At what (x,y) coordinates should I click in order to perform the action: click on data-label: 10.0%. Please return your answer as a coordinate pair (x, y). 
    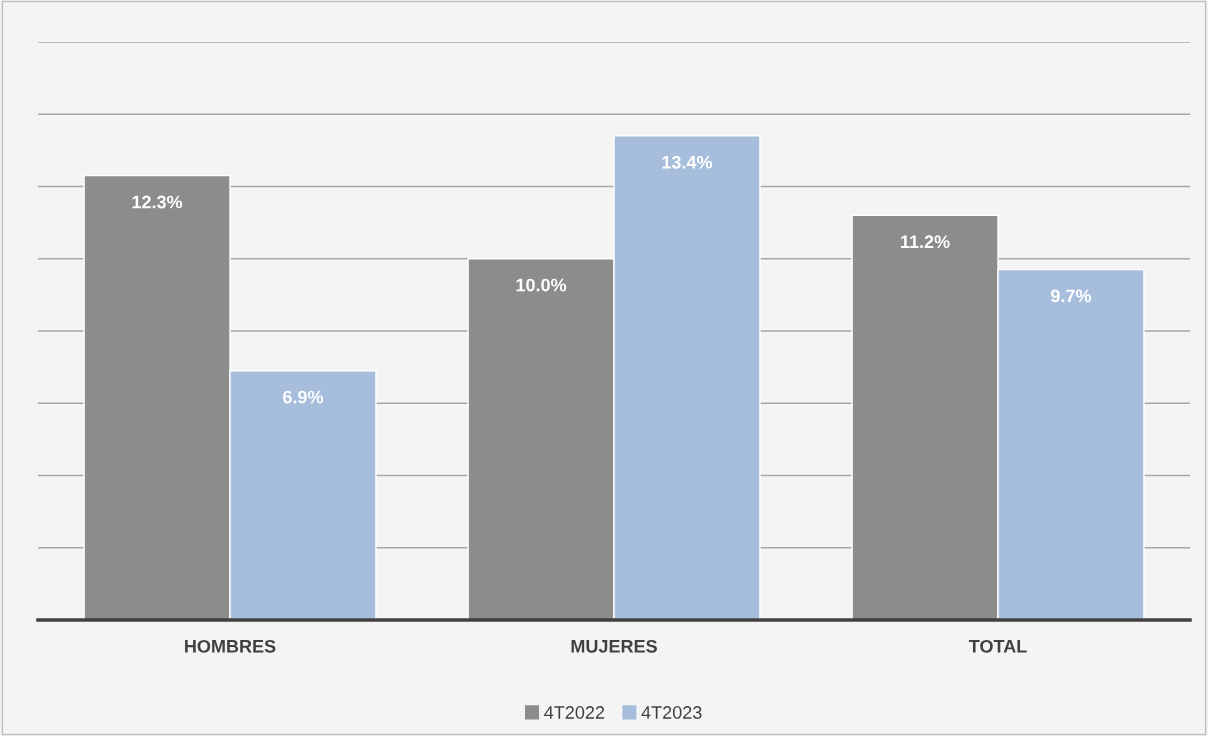
    Looking at the image, I should click on (541, 285).